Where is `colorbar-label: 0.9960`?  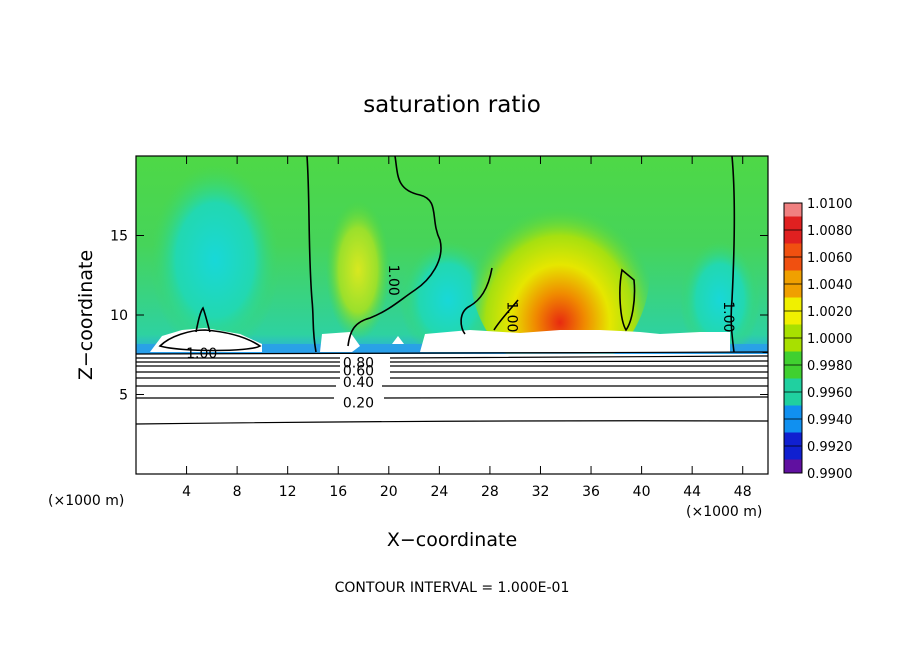 colorbar-label: 0.9960 is located at coordinates (830, 393).